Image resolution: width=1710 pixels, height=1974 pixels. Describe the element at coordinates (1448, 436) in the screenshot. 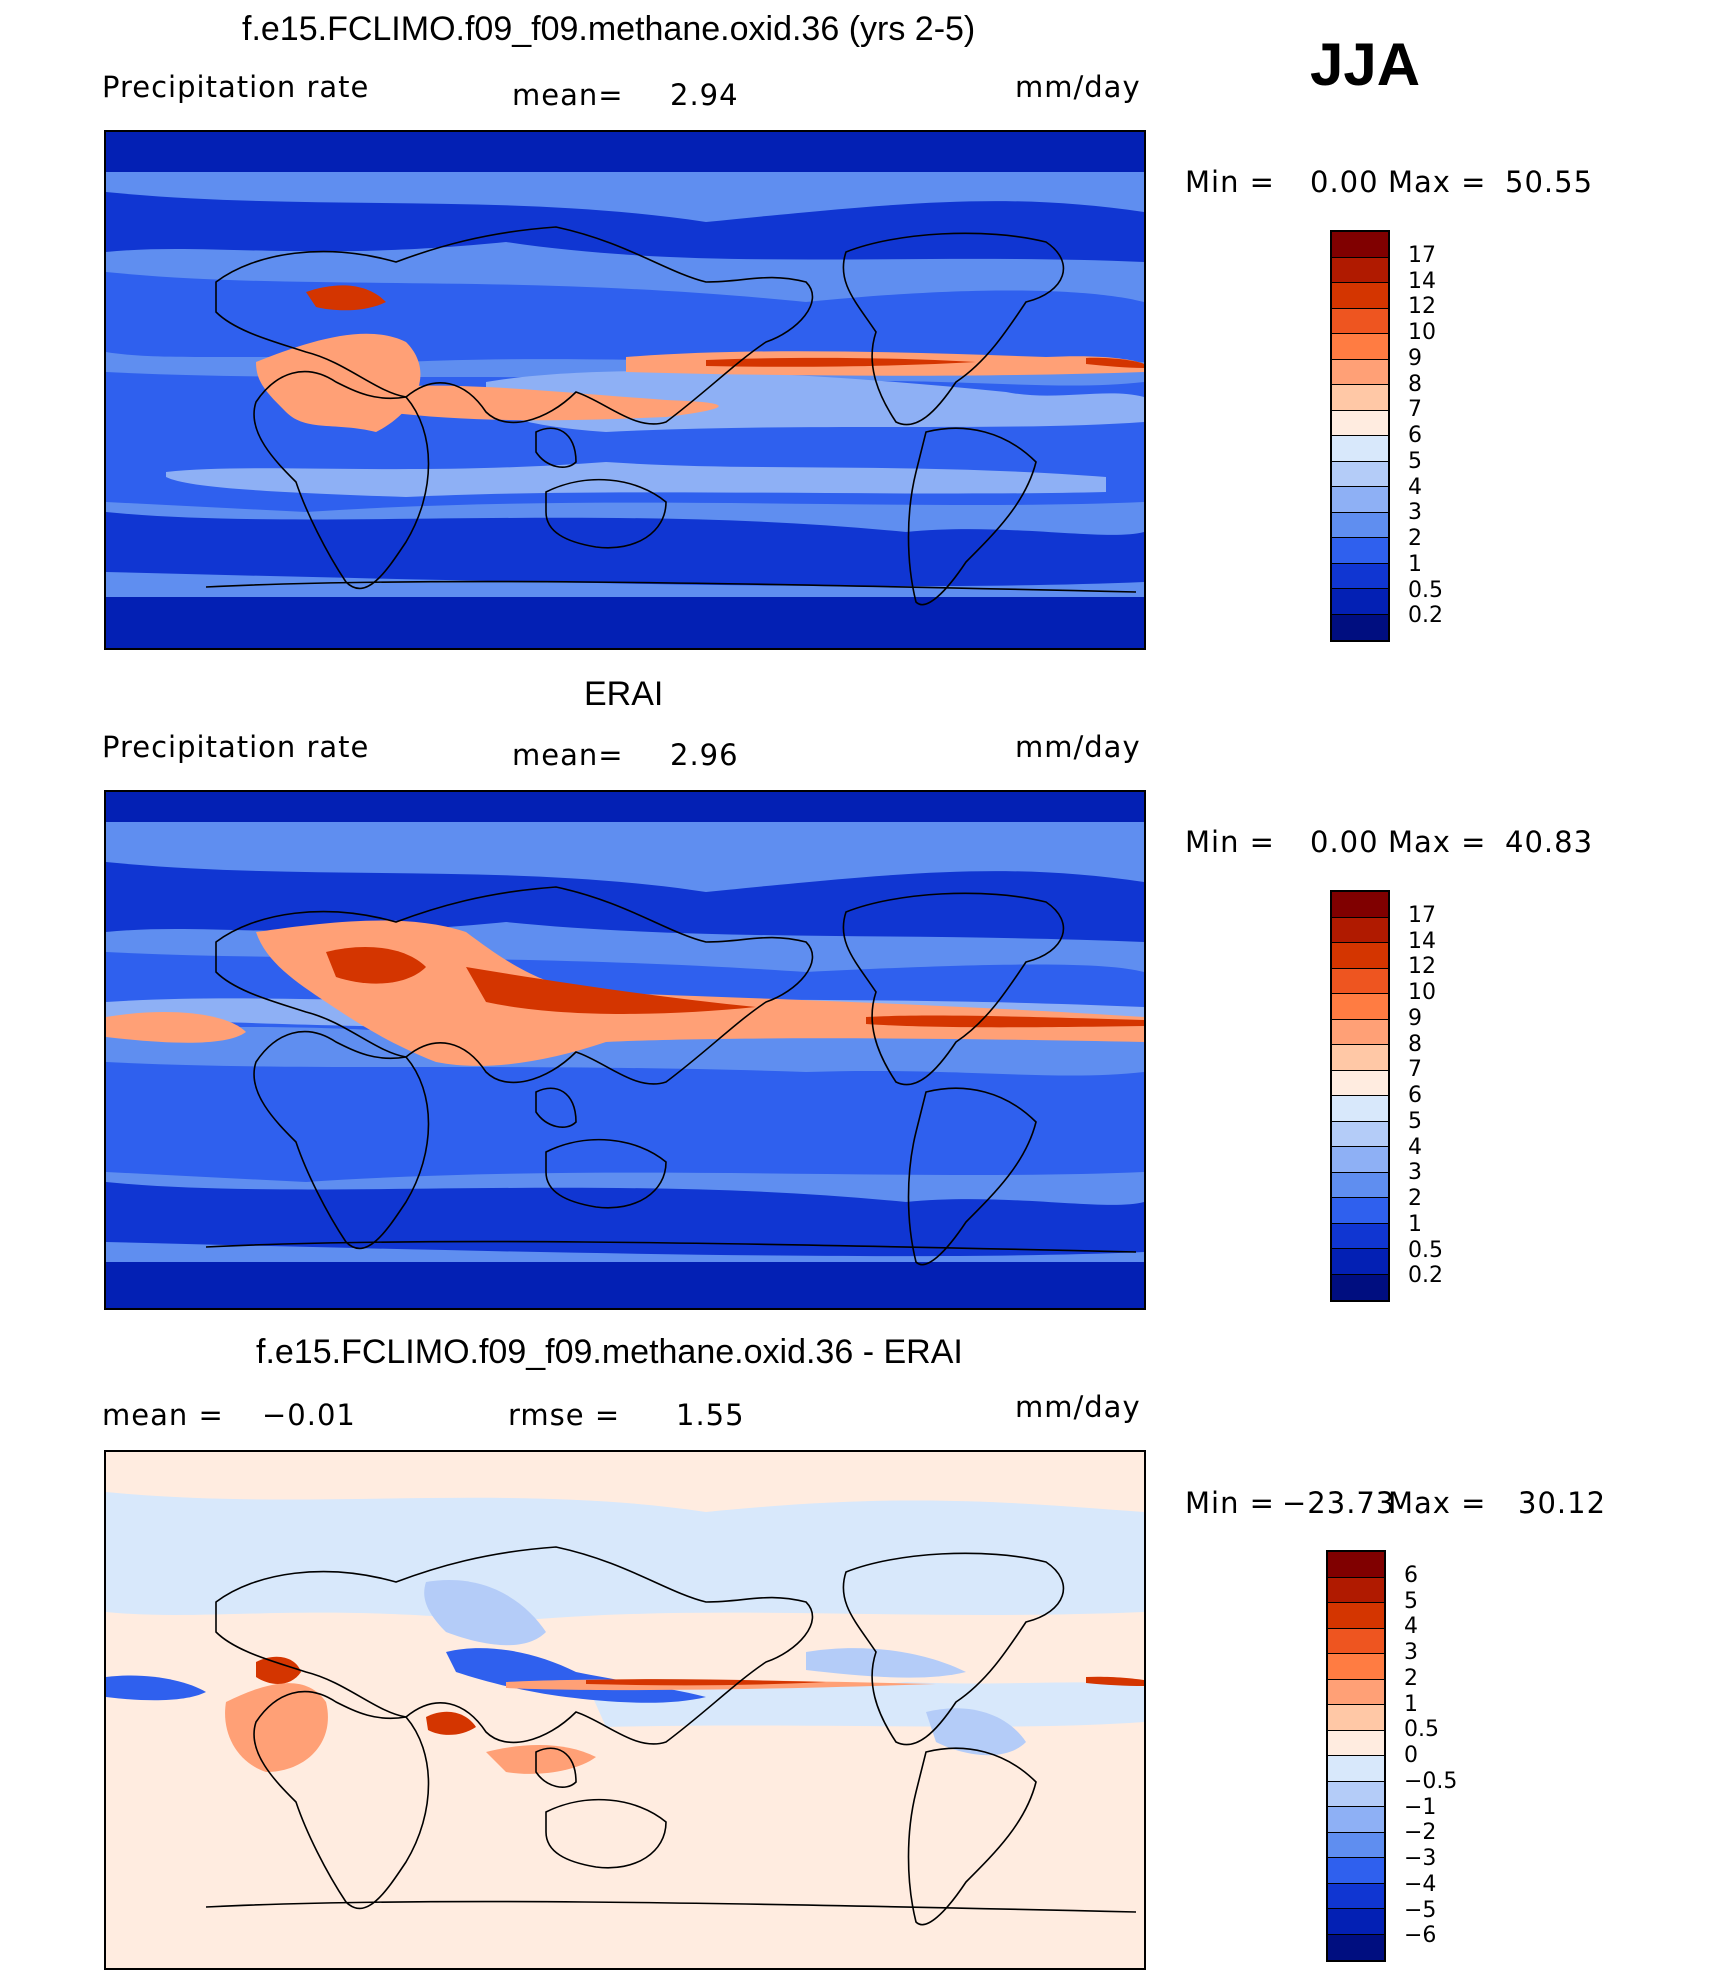

I see `panel1-colorbar-ticks: 17 14 12 10 9 8 7 6 5 4 3 2 1 0.5 0.2` at that location.